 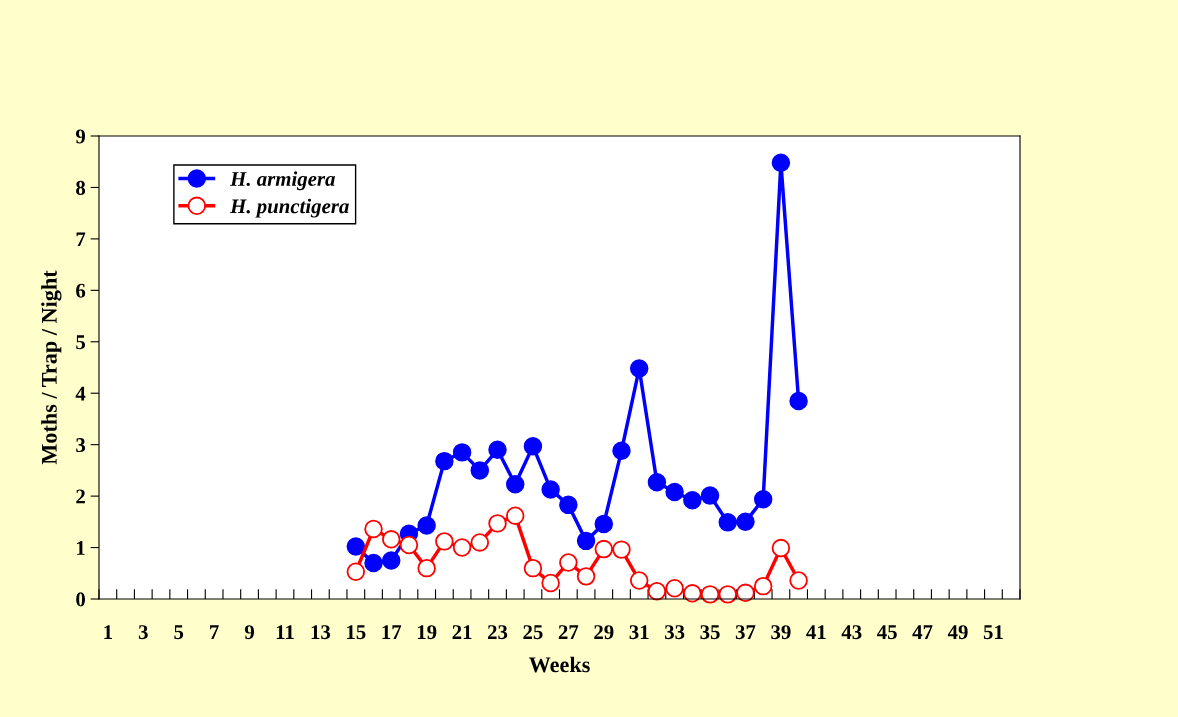 I want to click on x-tick-label: 7, so click(x=214, y=632).